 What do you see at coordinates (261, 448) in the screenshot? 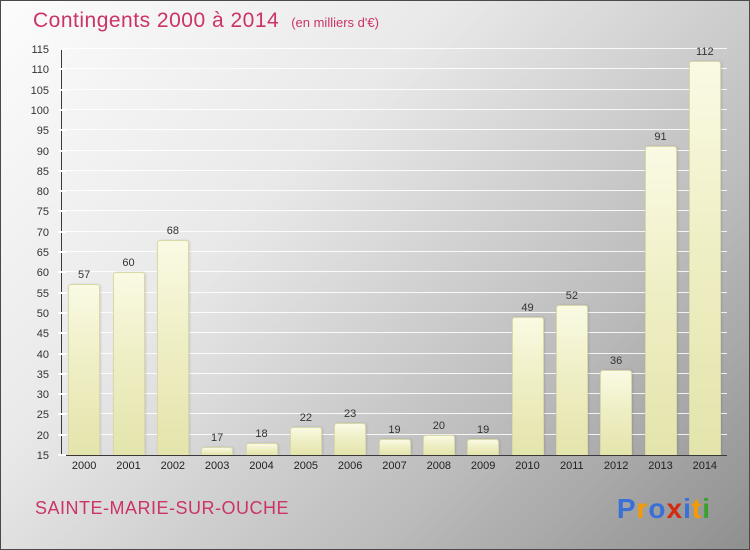
I see `bar-2004` at bounding box center [261, 448].